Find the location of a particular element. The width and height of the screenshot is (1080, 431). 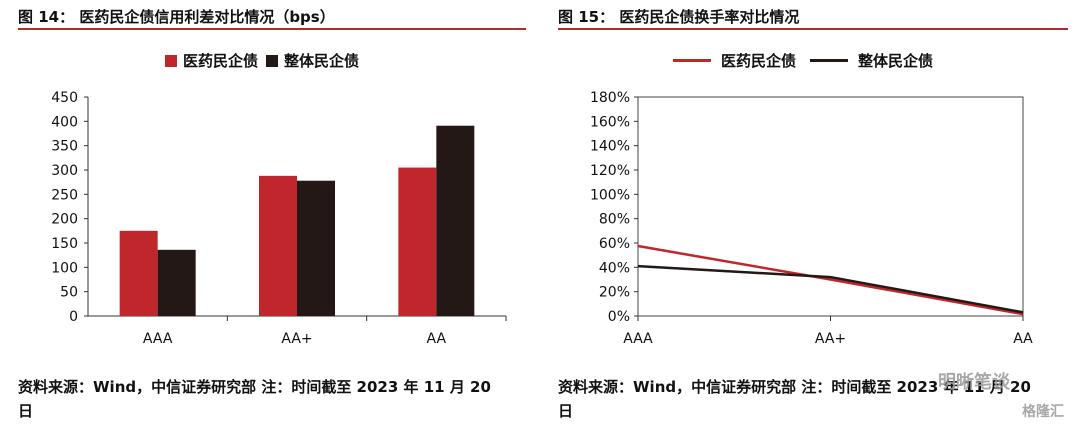

y-tick-label: 100 is located at coordinates (64, 268).